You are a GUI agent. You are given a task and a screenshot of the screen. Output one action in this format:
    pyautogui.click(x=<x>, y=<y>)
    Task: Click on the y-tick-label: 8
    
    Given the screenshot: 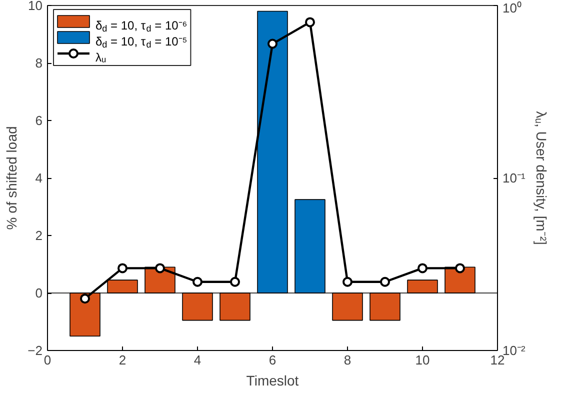 What is the action you would take?
    pyautogui.click(x=39, y=63)
    